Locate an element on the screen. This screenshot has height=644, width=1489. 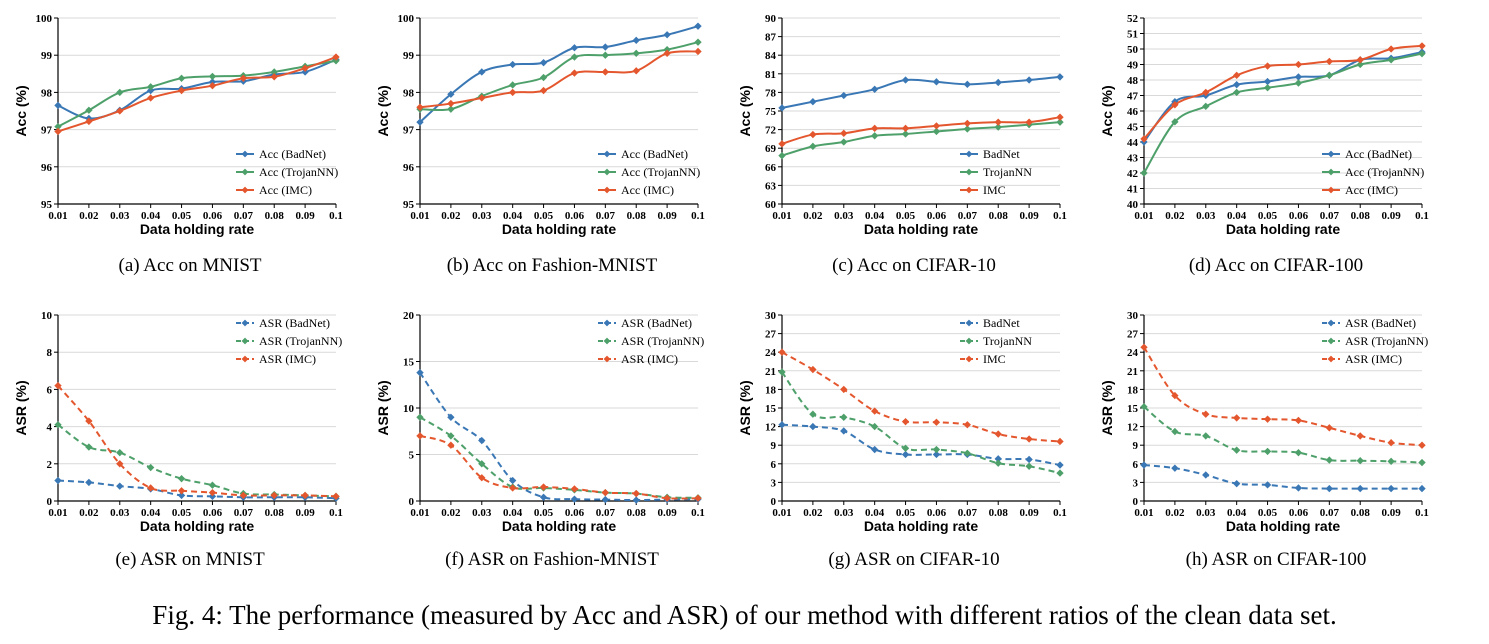
y-tick-label-d-3: 43 is located at coordinates (1133, 159).